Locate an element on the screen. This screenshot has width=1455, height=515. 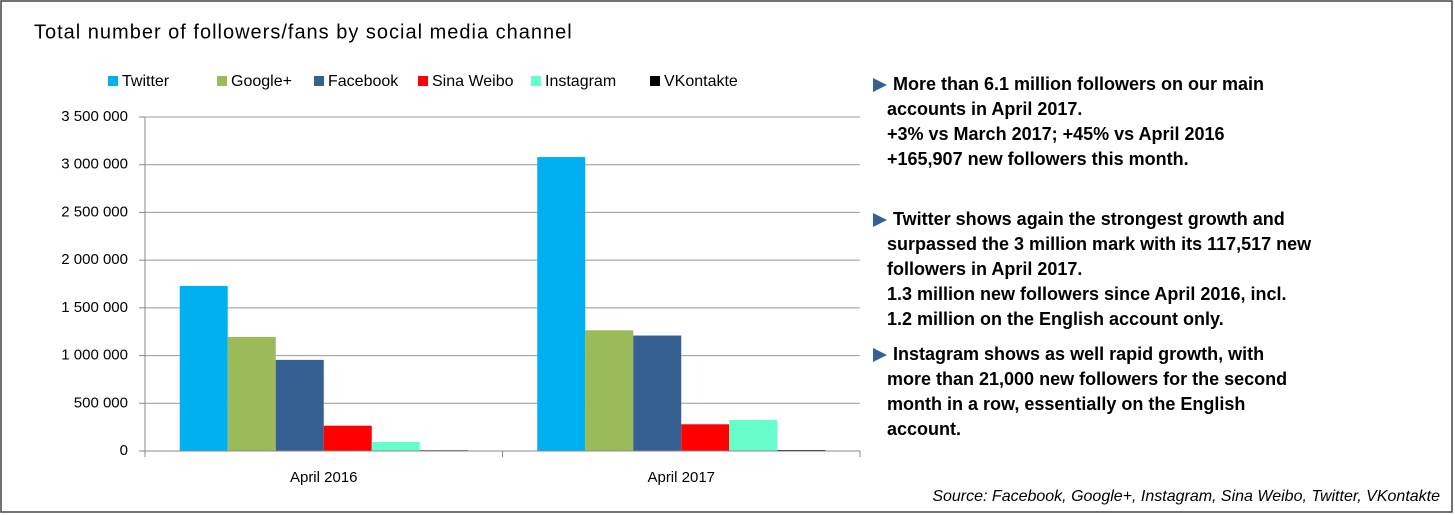
panel-line: +3% vs March 2017; +45% vs April 2016 is located at coordinates (1056, 134).